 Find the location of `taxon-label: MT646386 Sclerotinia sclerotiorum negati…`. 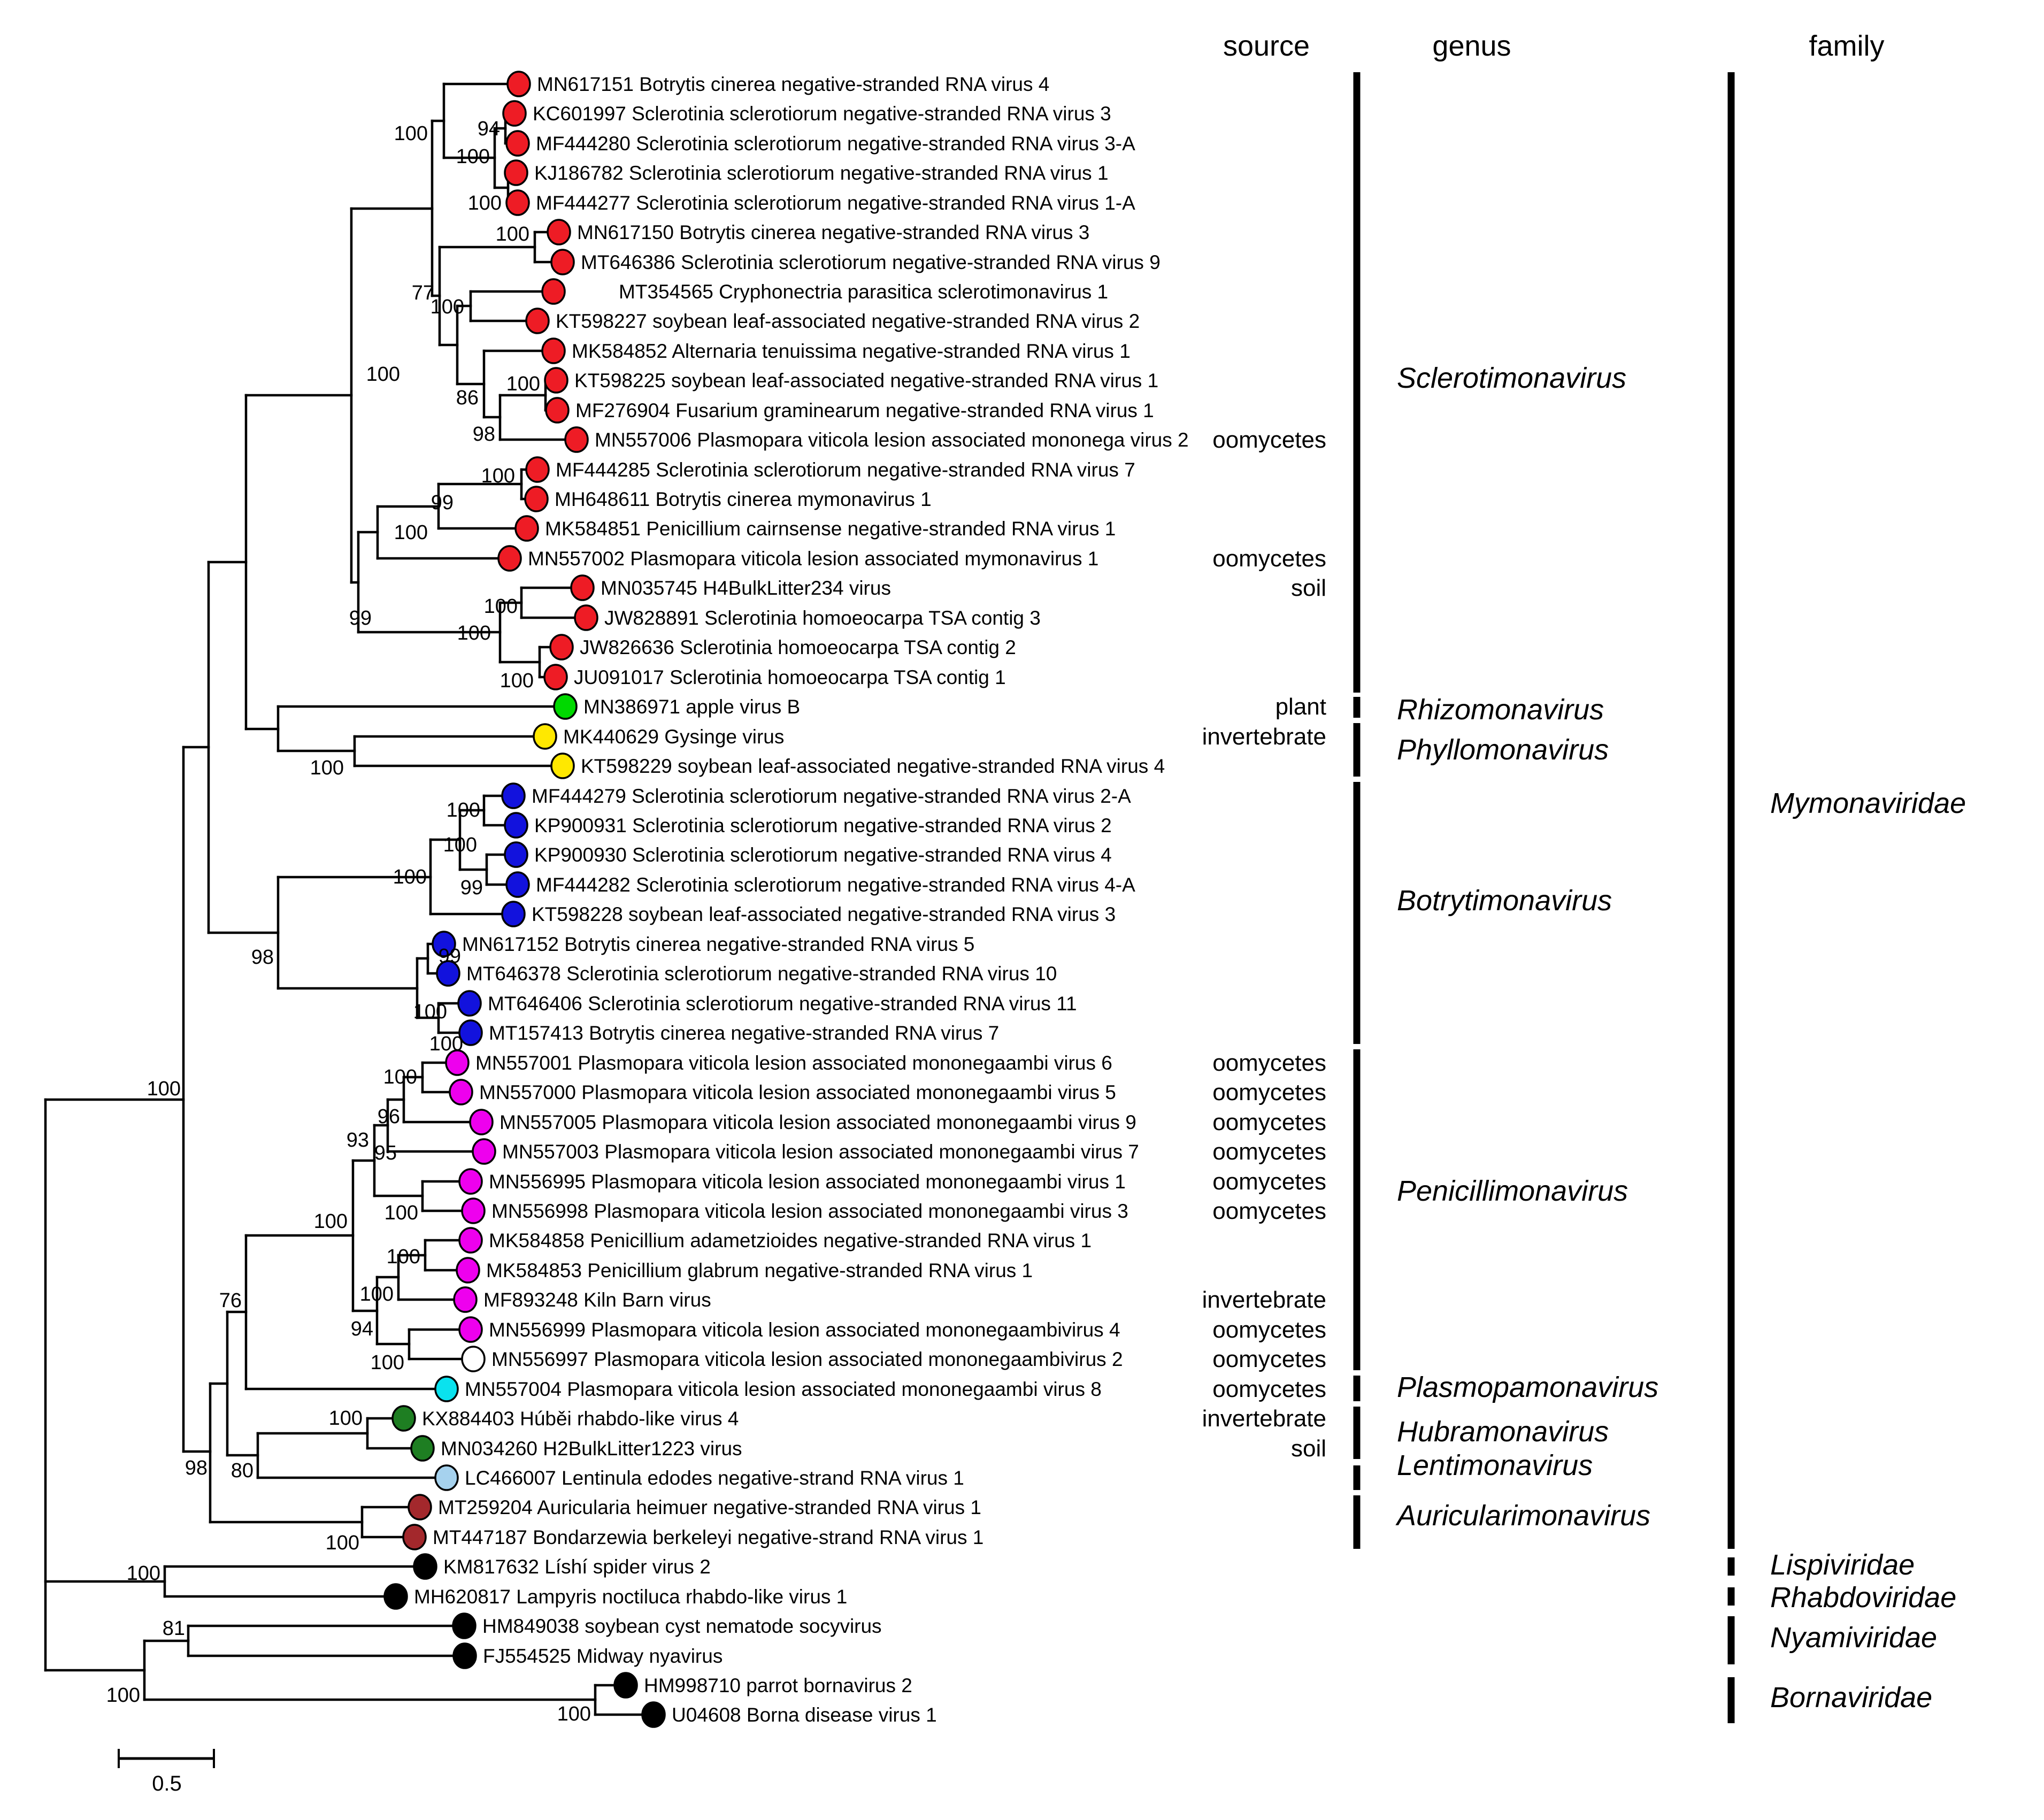

taxon-label: MT646386 Sclerotinia sclerotiorum negati… is located at coordinates (871, 262).